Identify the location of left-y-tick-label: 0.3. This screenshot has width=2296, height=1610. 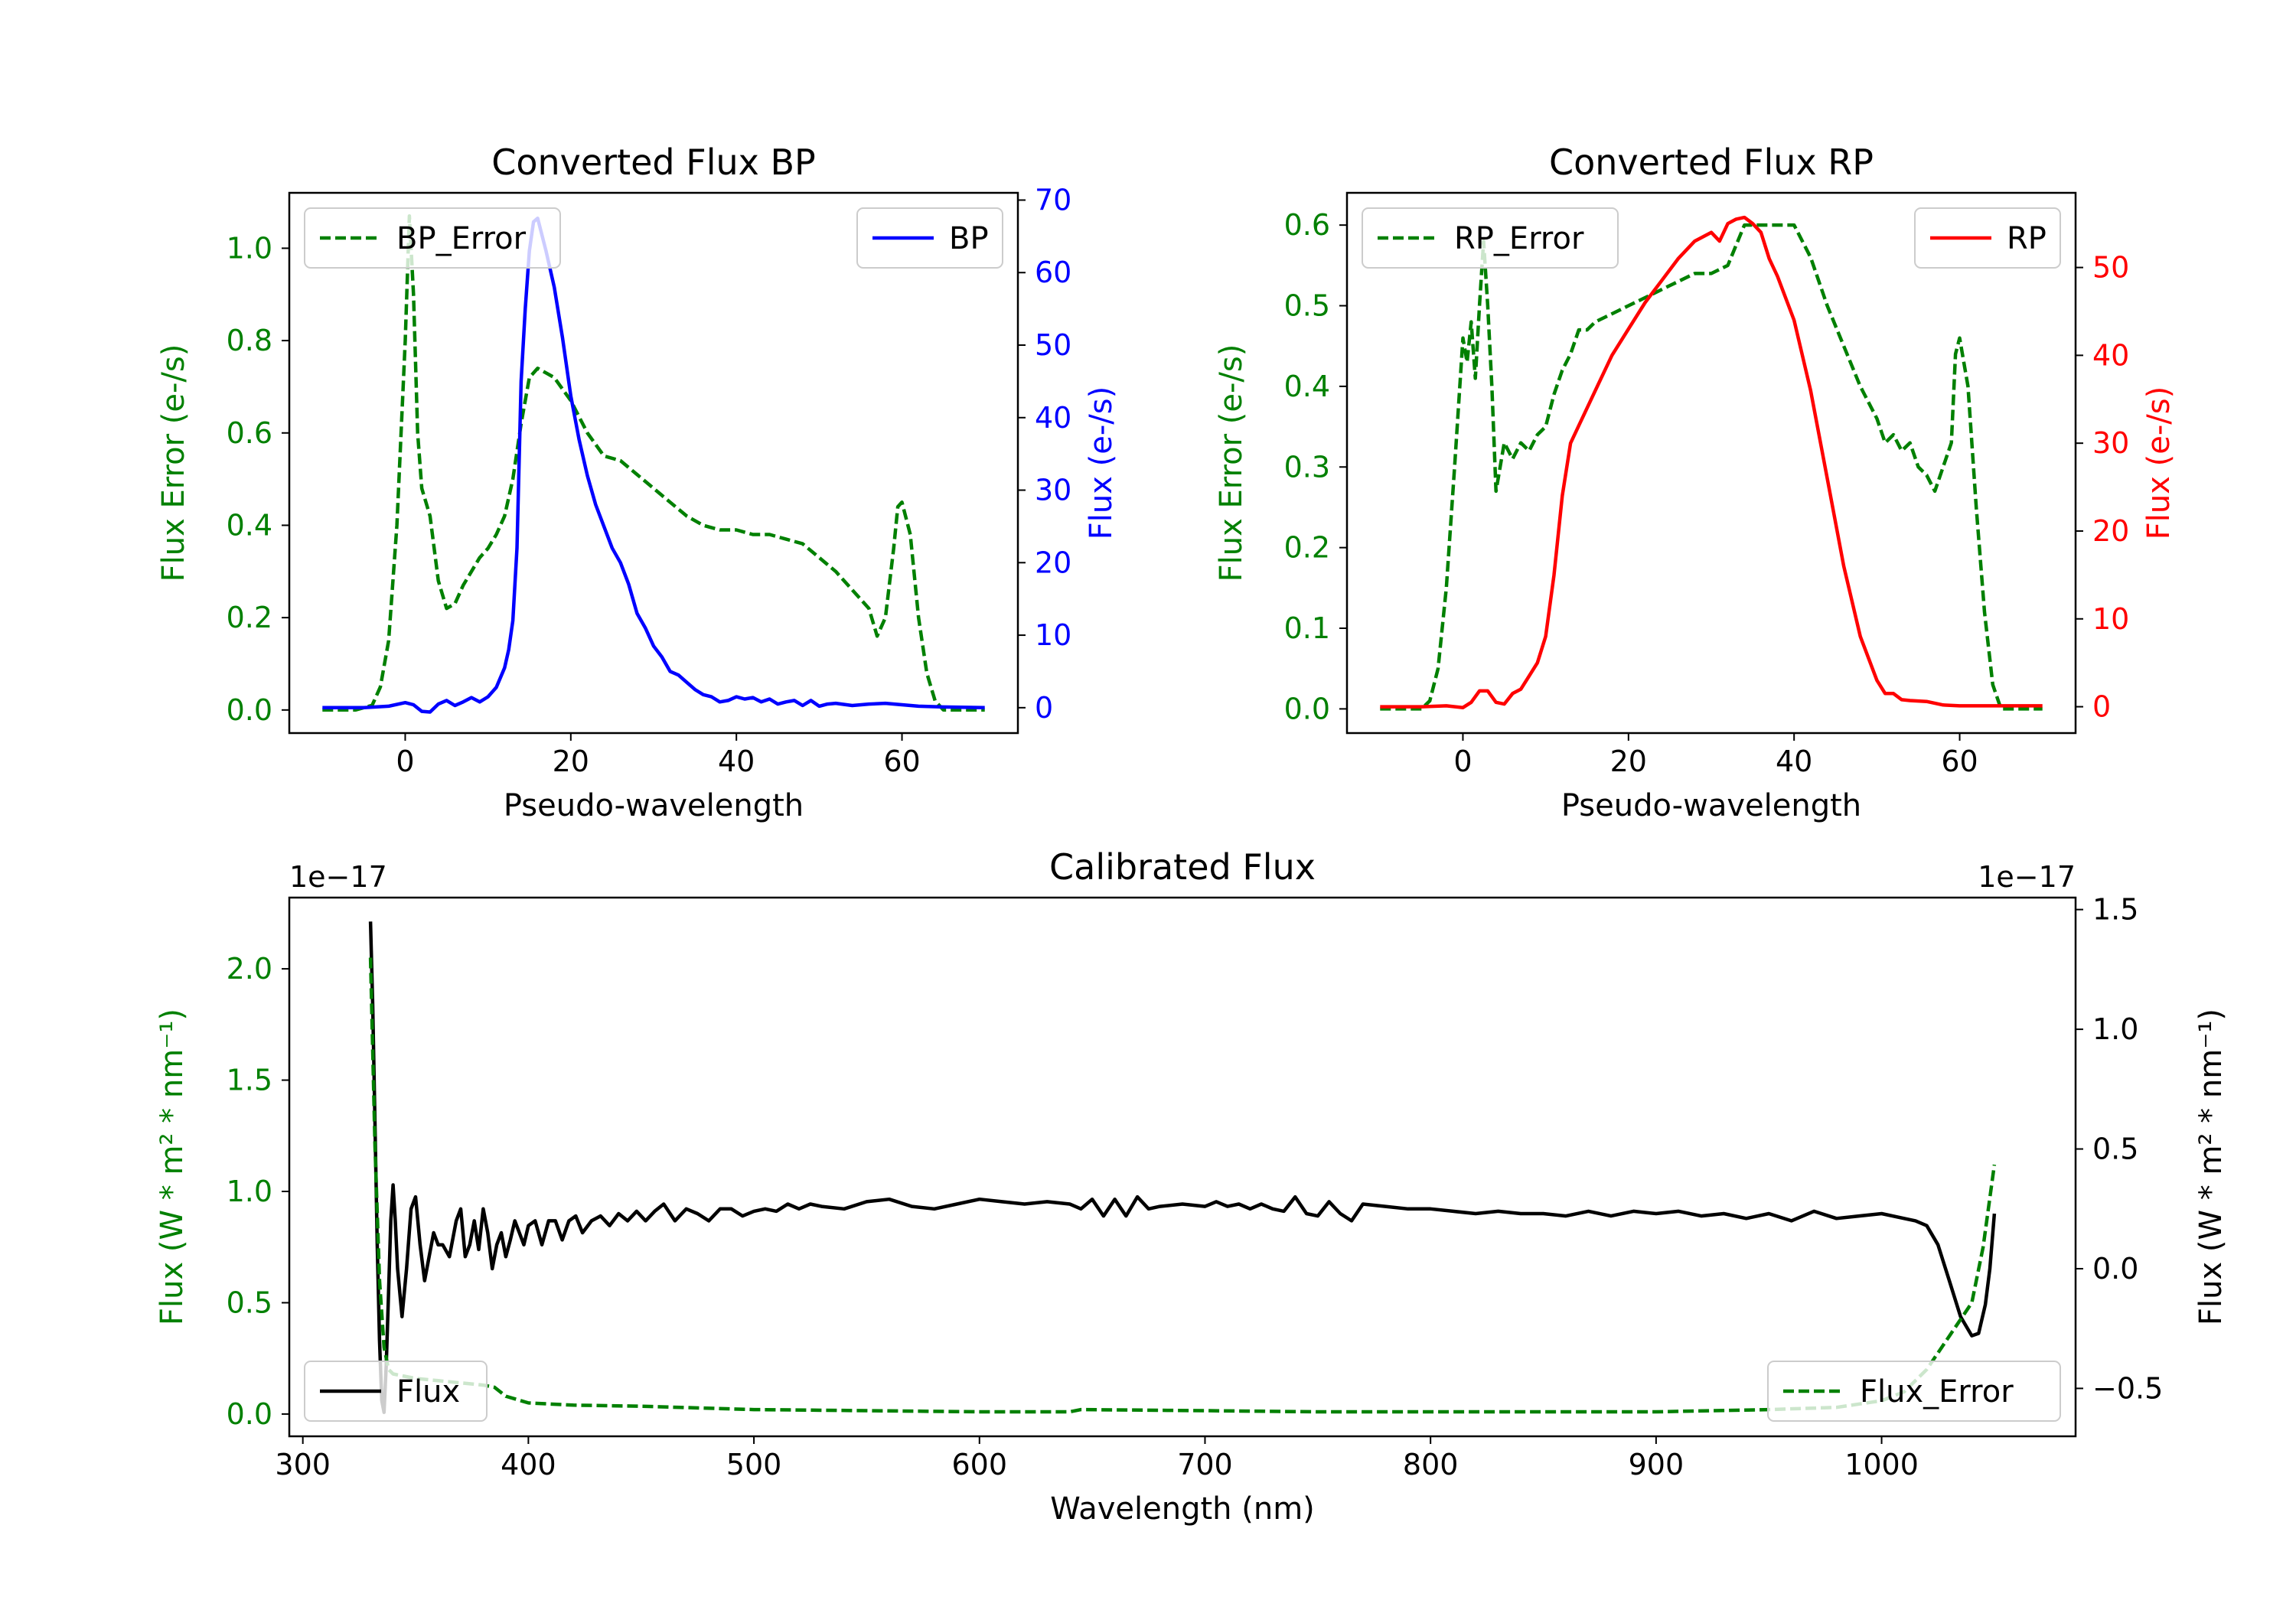
(1307, 467).